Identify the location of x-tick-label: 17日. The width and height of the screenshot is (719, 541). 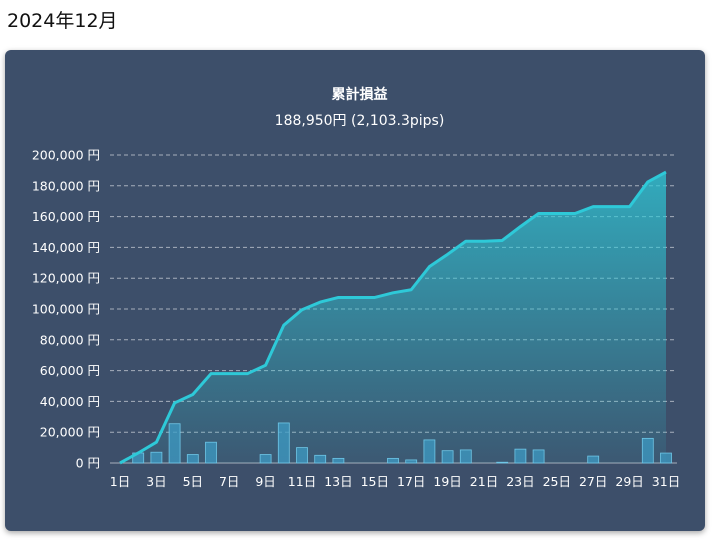
(411, 481).